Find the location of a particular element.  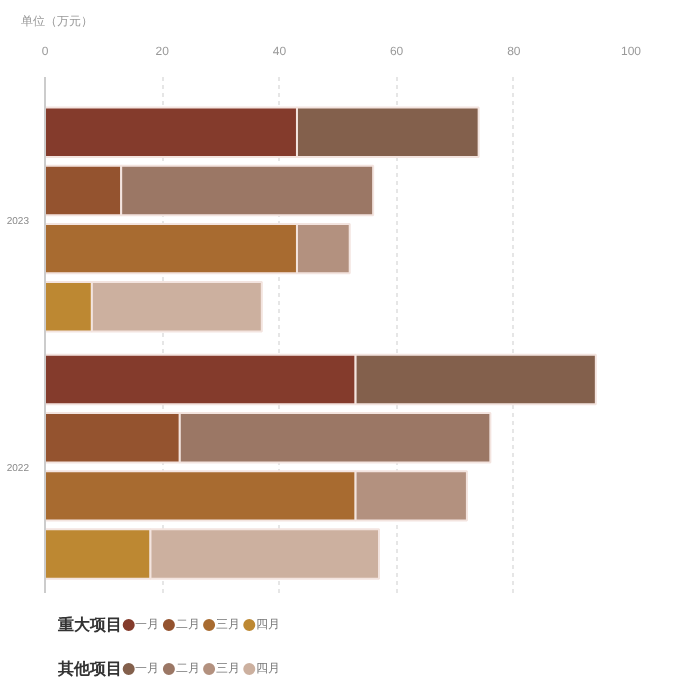

legend-label: 重大项目 is located at coordinates (89, 625).